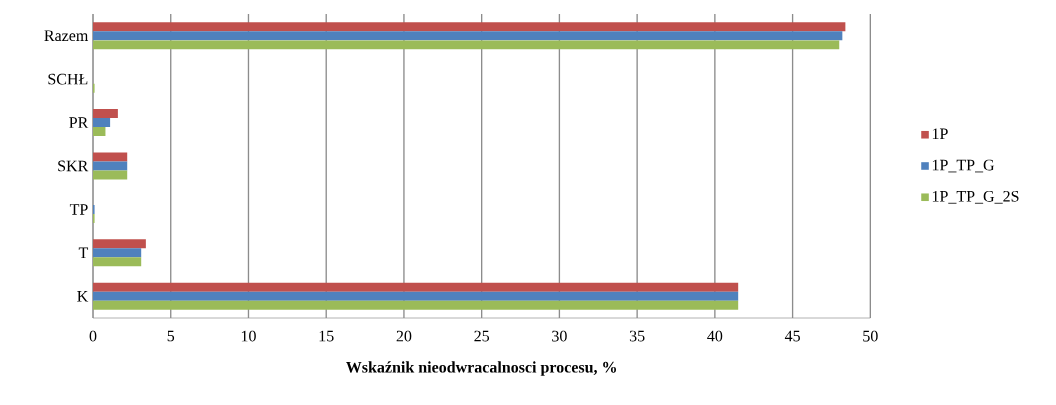 The width and height of the screenshot is (1056, 405). I want to click on y-tick-label: Razem, so click(66, 36).